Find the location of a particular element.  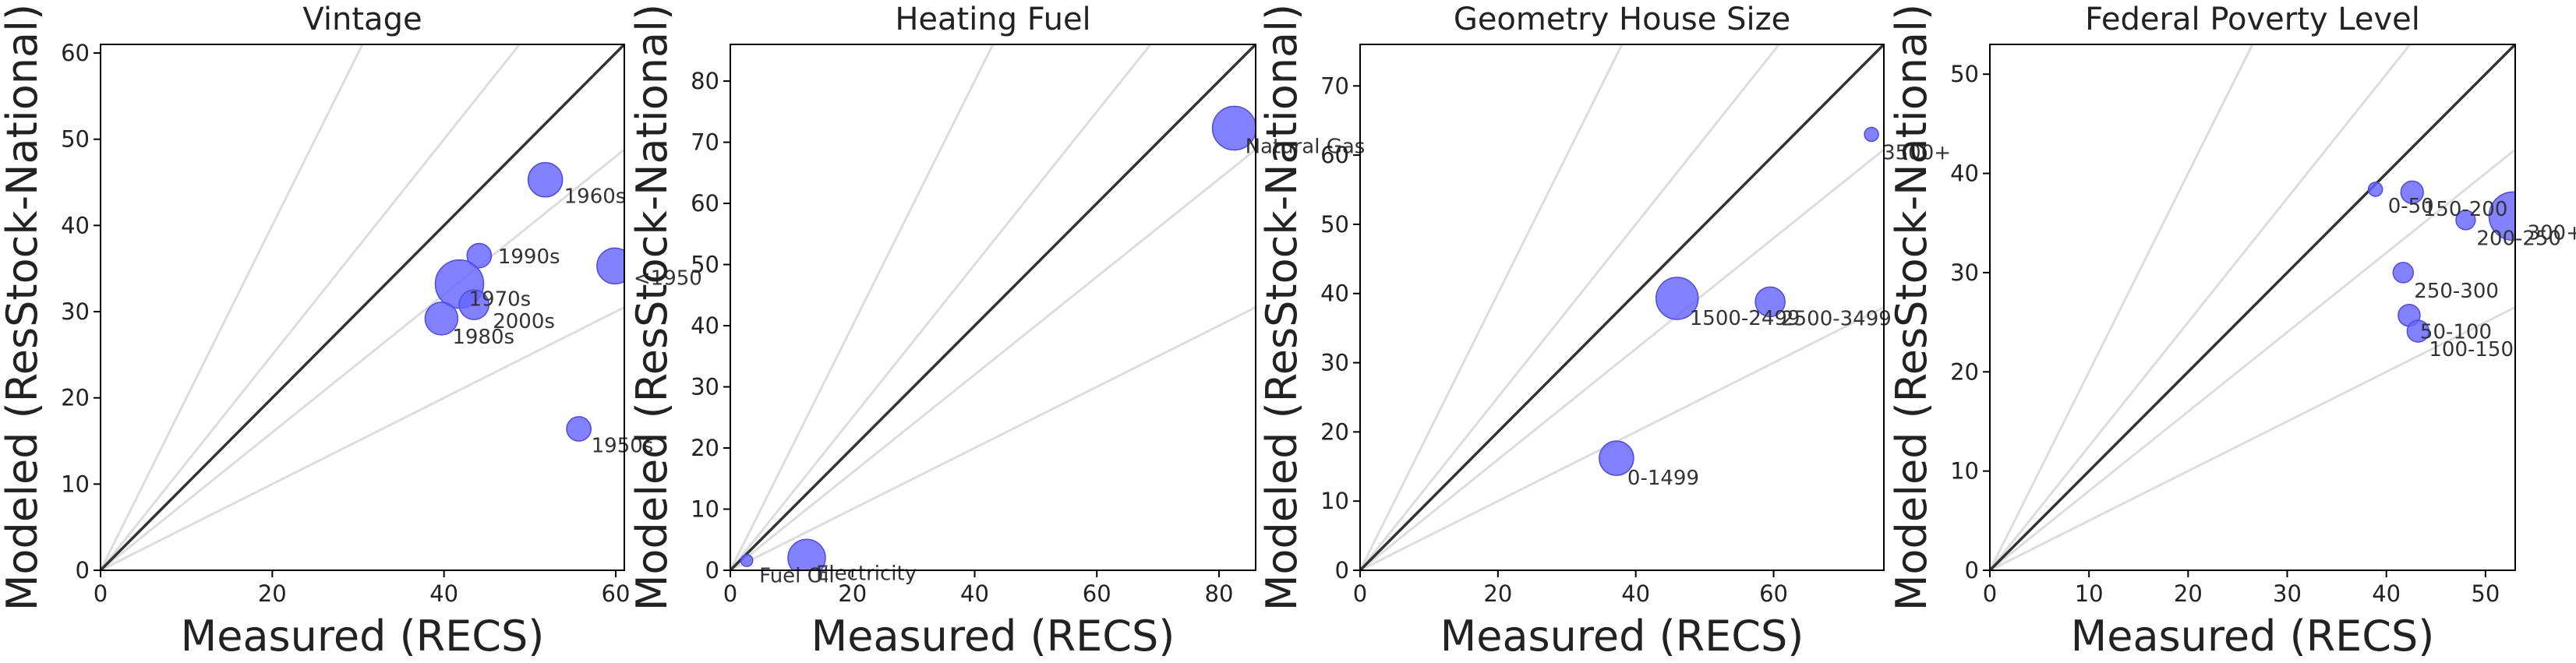

data-label: 1500-2499 is located at coordinates (1745, 318).